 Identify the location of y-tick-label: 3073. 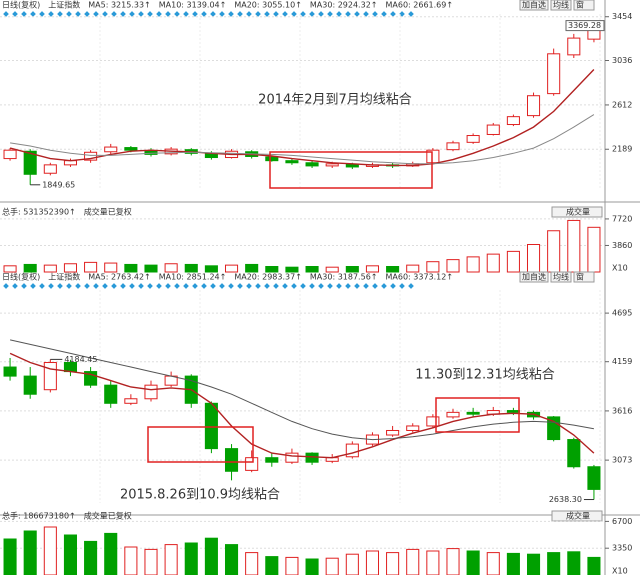
(622, 460).